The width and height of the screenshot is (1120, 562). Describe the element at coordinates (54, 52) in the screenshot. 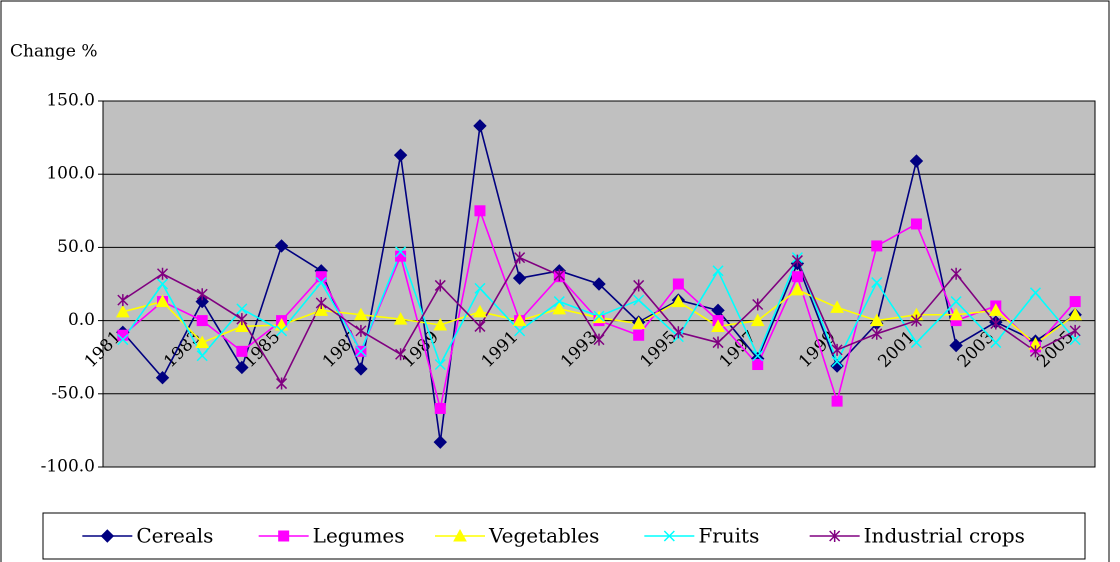

I see `chart-title: Change %` at that location.